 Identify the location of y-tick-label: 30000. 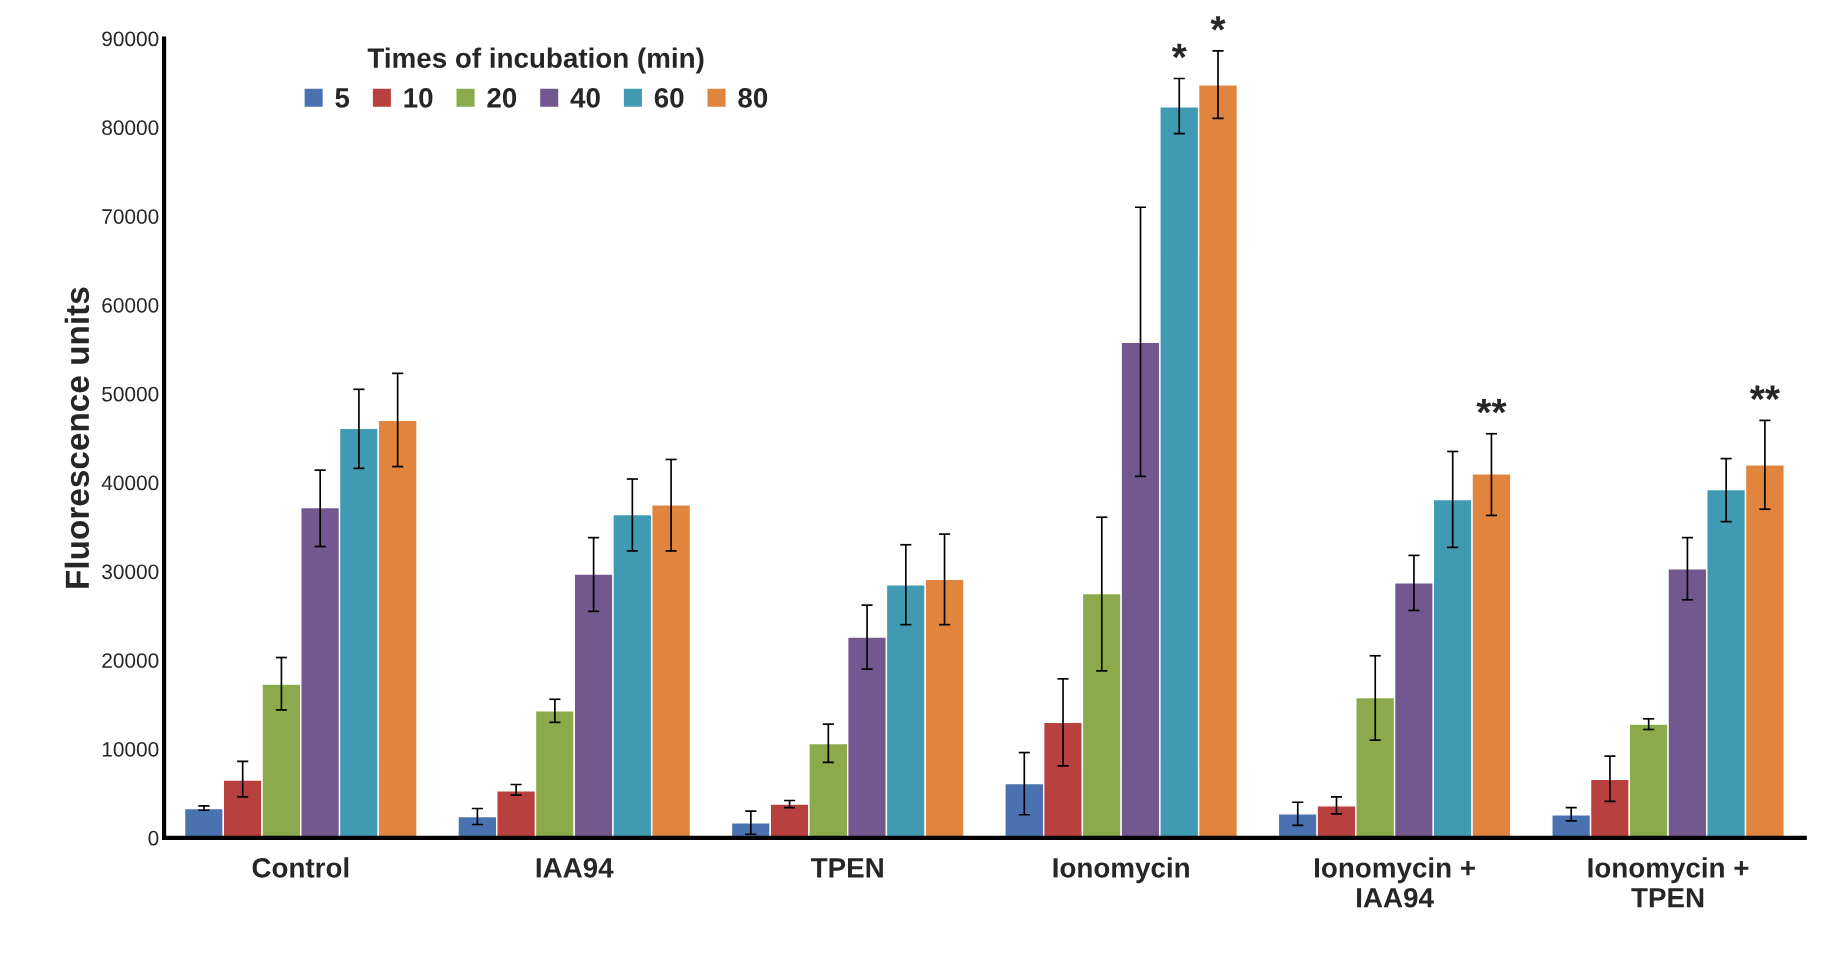
(130, 572).